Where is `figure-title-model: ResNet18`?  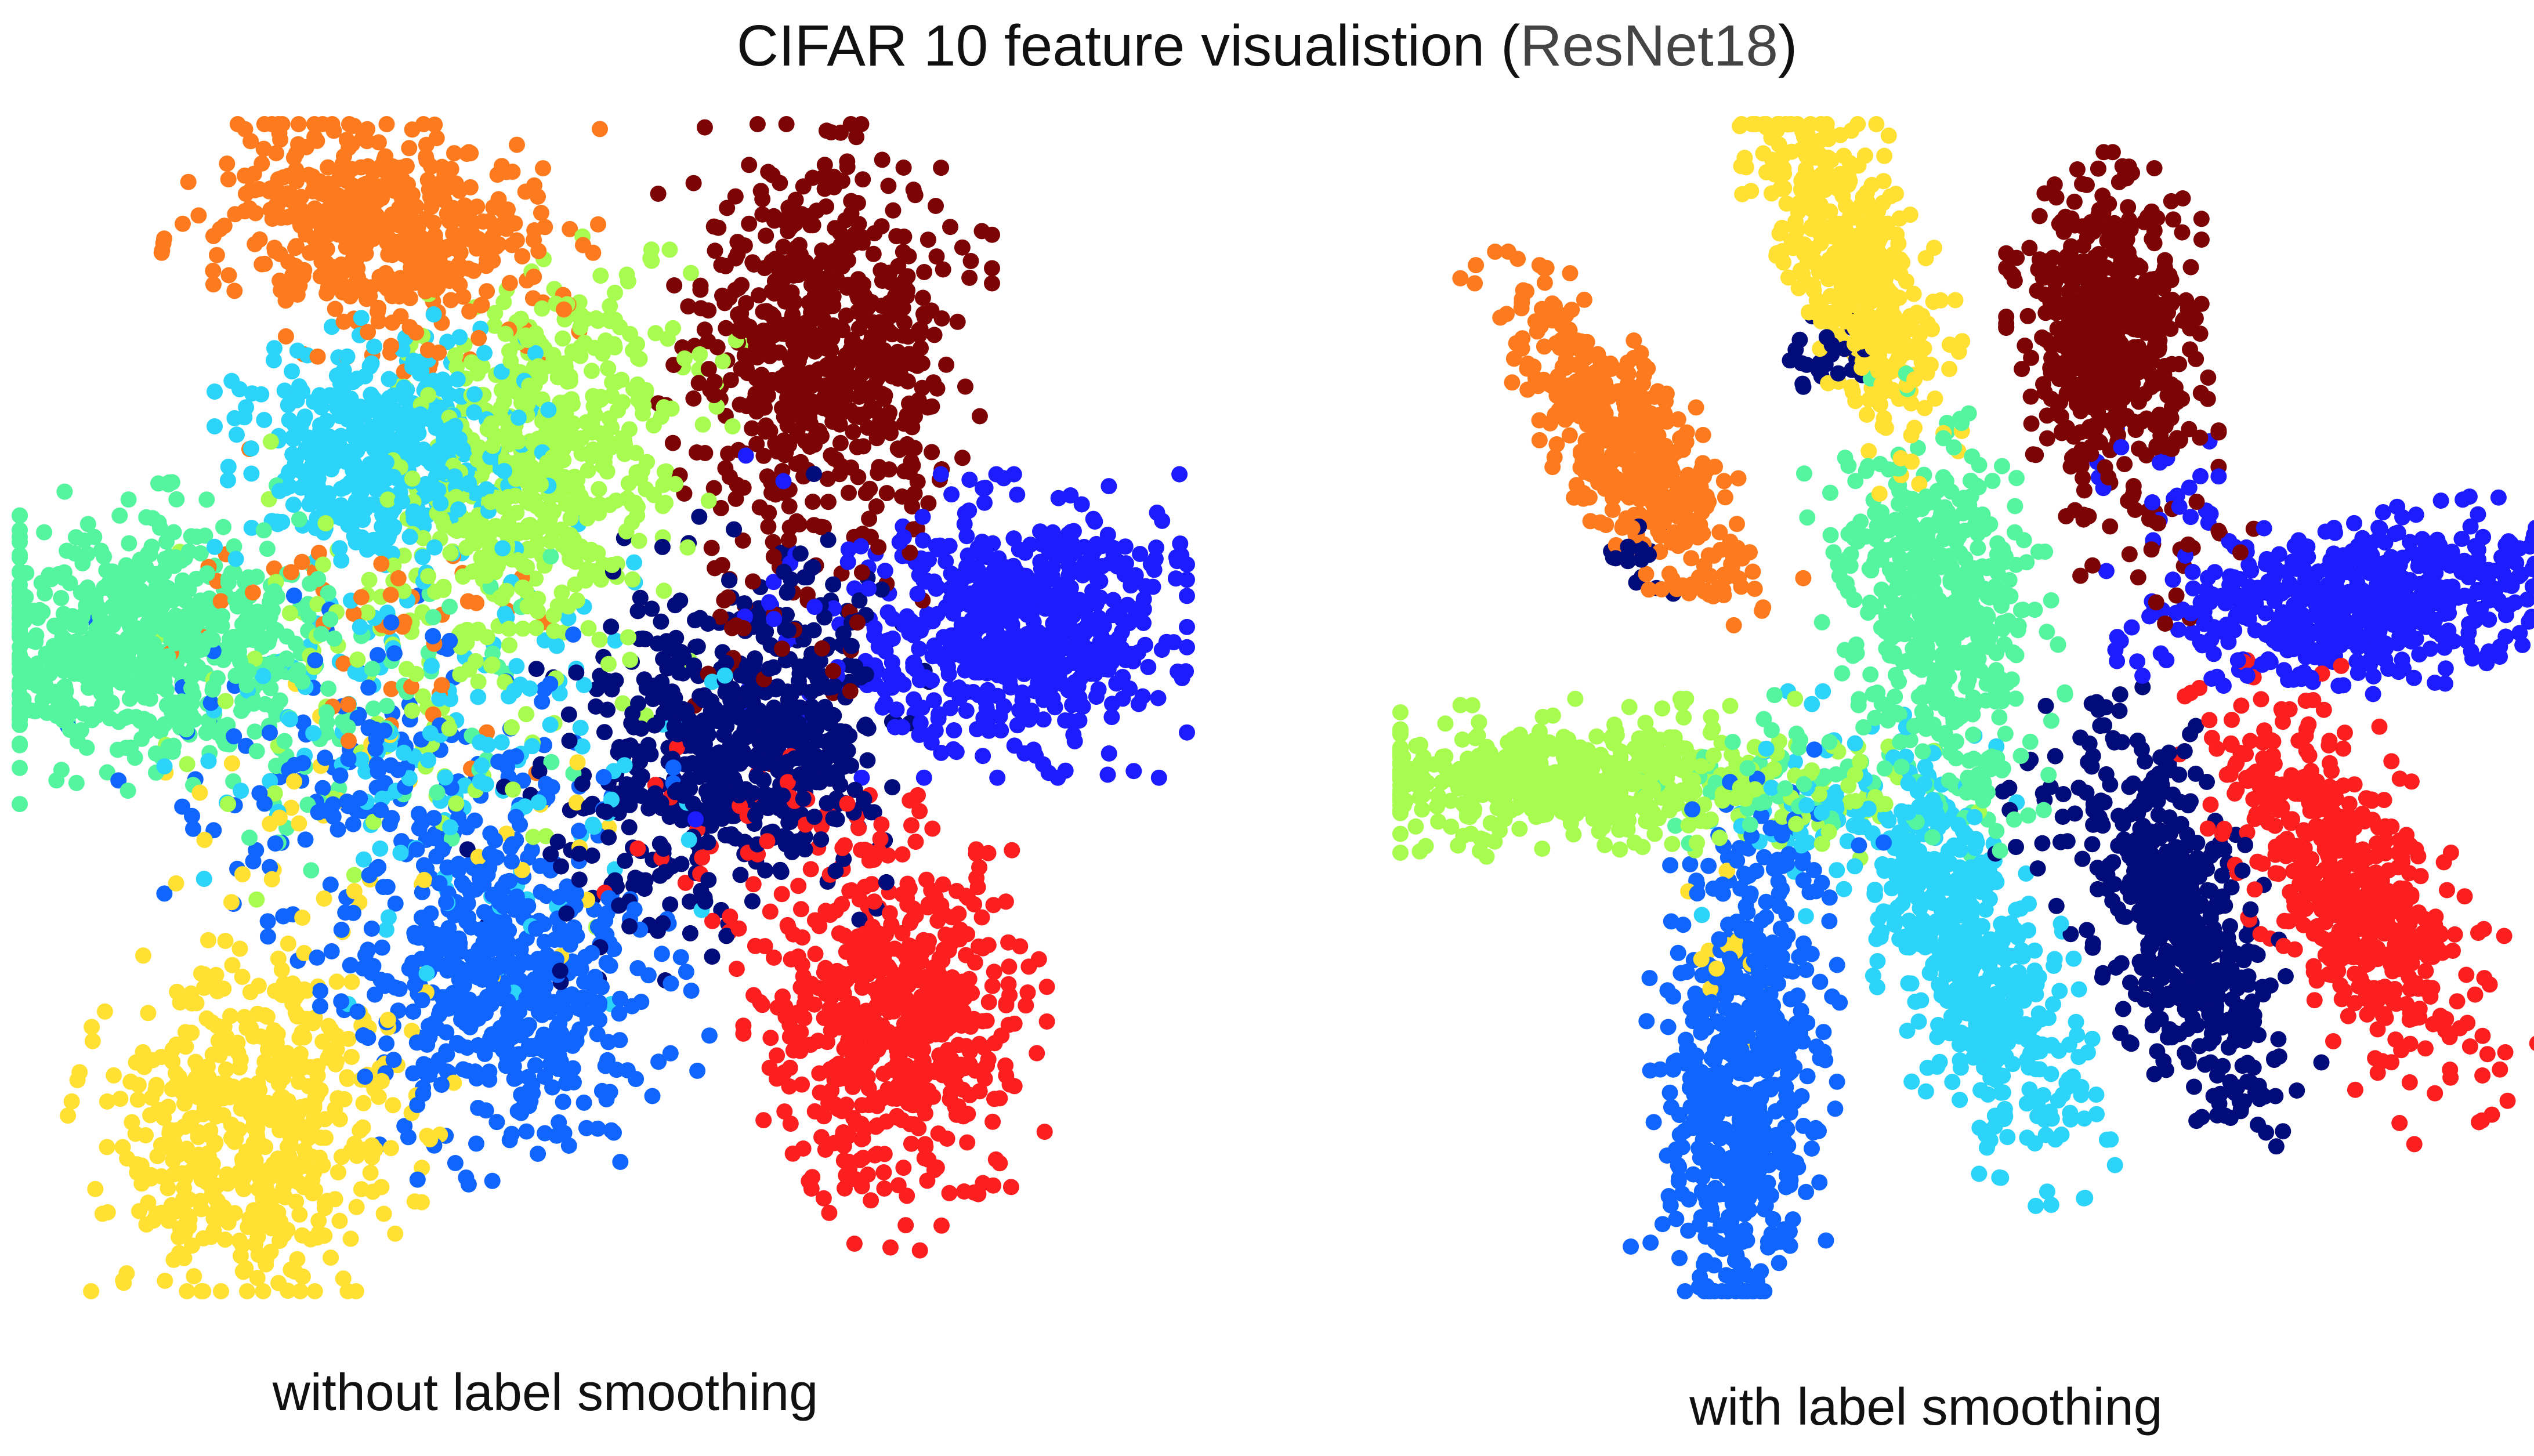 figure-title-model: ResNet18 is located at coordinates (1649, 45).